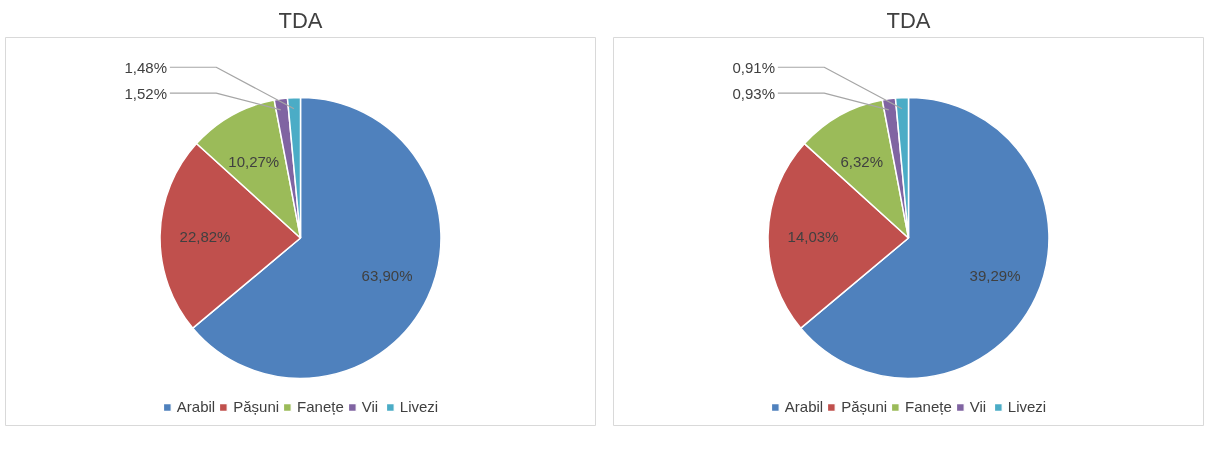  What do you see at coordinates (754, 67) in the screenshot?
I see `data-label: 0,91%` at bounding box center [754, 67].